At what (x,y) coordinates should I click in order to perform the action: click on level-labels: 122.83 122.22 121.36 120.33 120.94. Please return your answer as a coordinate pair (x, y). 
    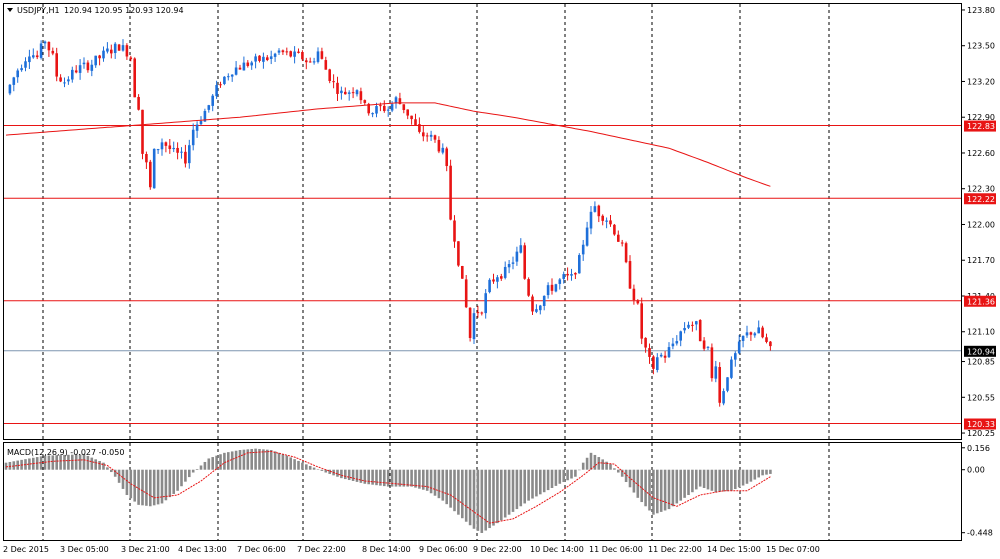
    Looking at the image, I should click on (980, 275).